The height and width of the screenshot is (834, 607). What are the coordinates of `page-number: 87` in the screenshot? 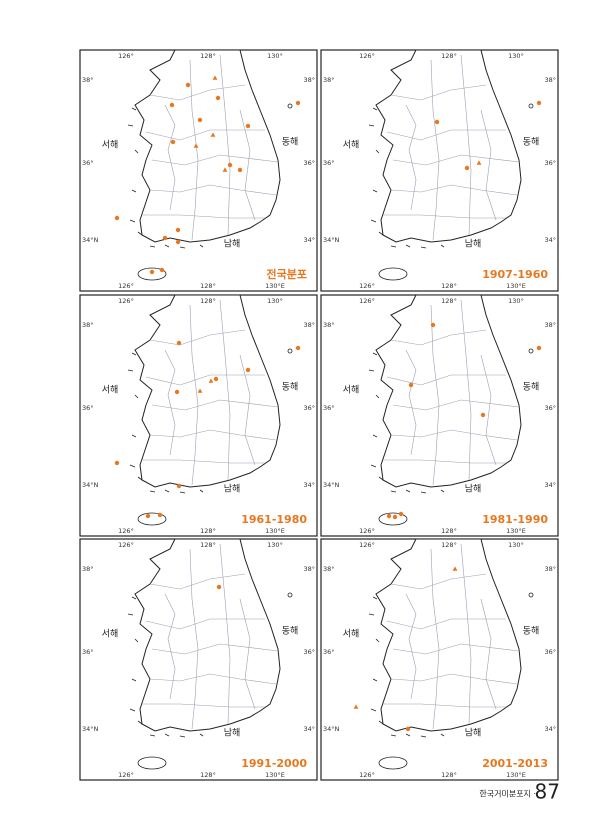 It's located at (547, 792).